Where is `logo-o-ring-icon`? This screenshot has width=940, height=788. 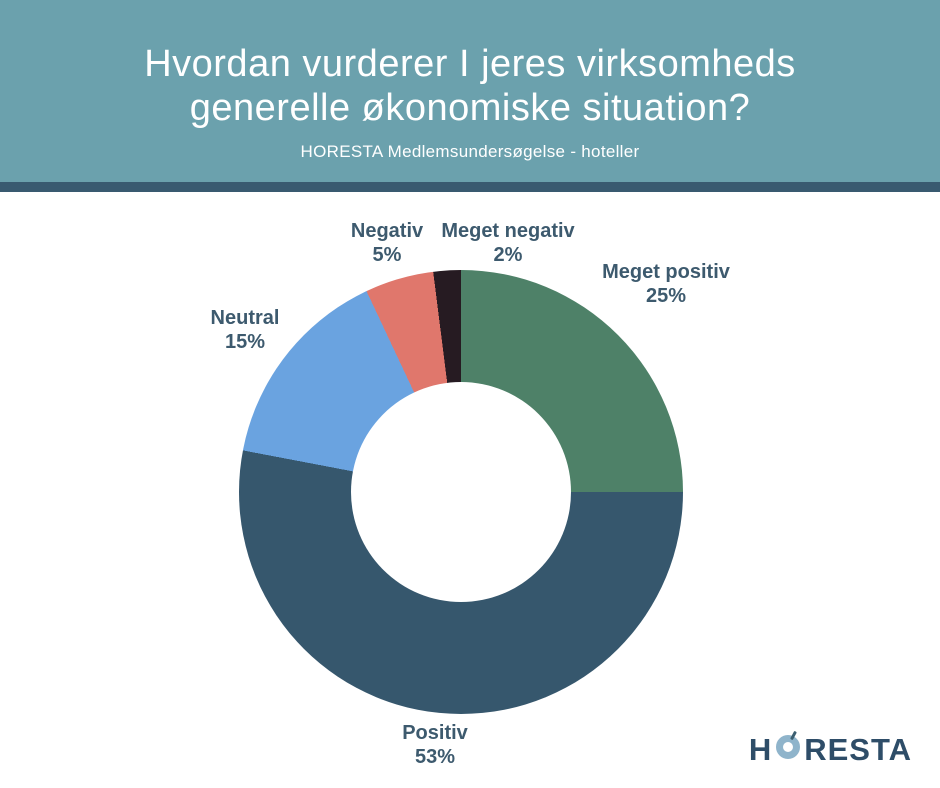
logo-o-ring-icon is located at coordinates (788, 744).